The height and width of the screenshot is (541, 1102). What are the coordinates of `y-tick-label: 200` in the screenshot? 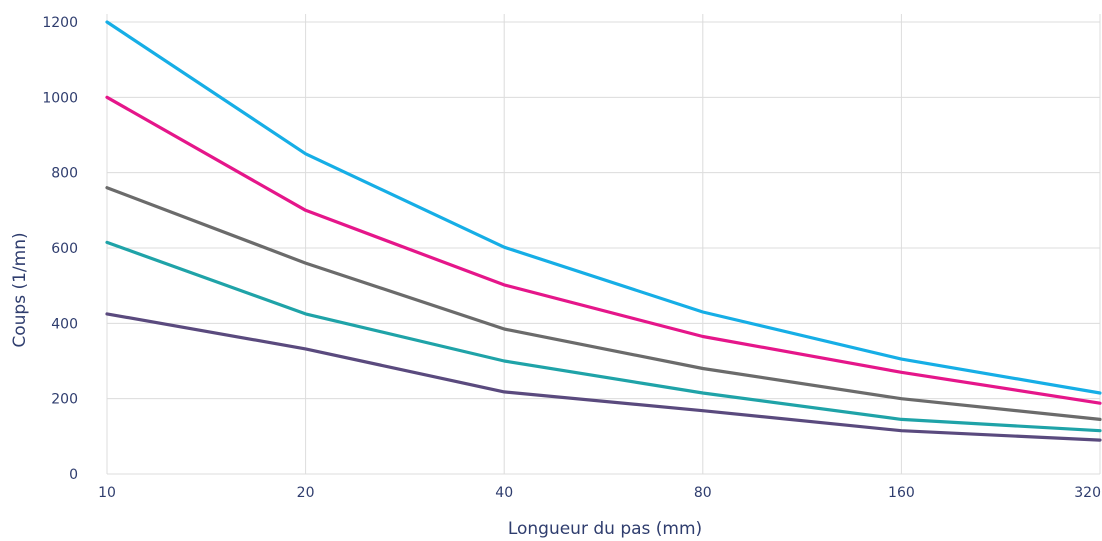 It's located at (64, 400).